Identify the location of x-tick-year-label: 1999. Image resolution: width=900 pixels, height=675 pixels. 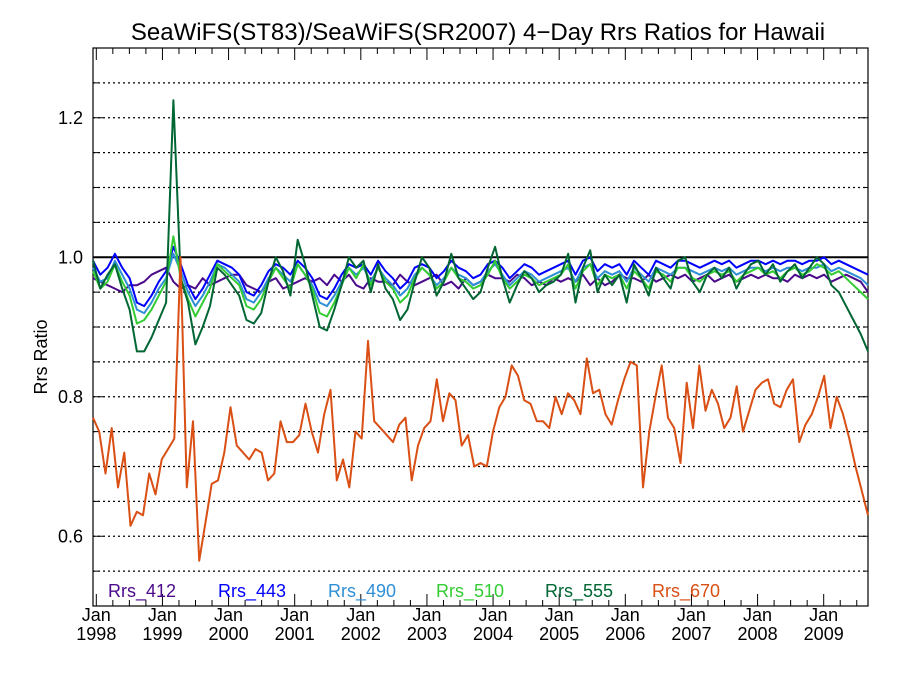
(162, 634).